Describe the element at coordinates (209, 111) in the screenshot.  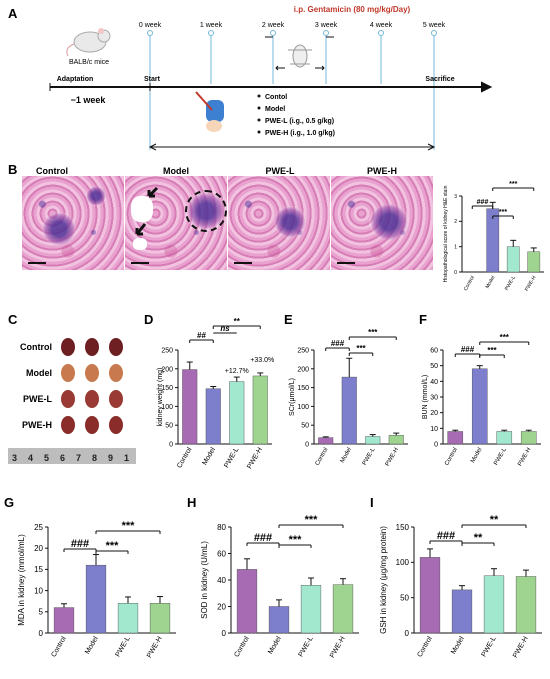
I see `gavage-icon` at that location.